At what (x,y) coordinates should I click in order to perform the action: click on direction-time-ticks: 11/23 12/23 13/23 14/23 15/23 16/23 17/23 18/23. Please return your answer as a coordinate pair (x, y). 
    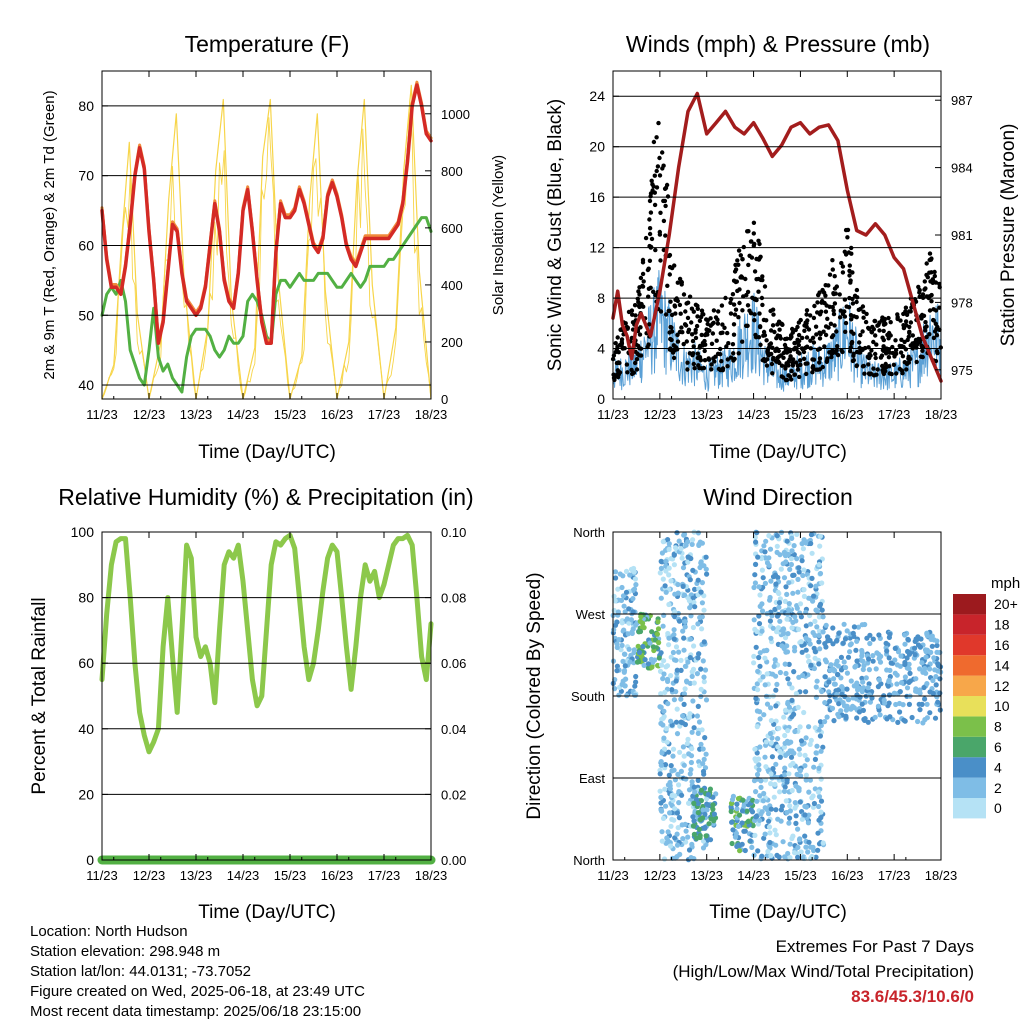
    Looking at the image, I should click on (777, 707).